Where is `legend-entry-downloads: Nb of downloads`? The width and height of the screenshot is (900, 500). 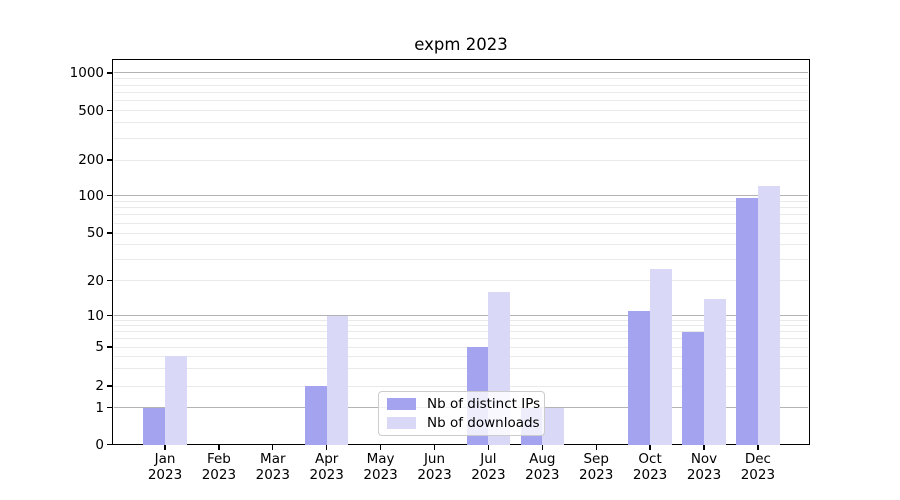 legend-entry-downloads: Nb of downloads is located at coordinates (463, 423).